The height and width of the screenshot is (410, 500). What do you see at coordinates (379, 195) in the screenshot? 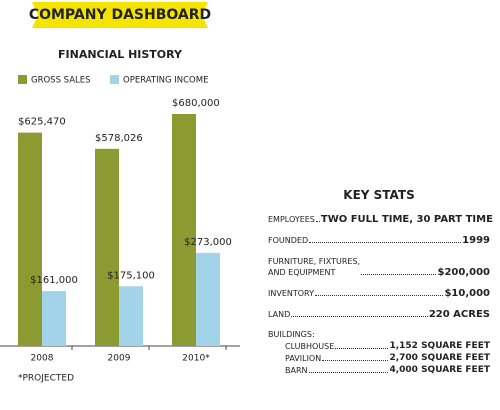
I see `key-stats-title: KEY STATS` at bounding box center [379, 195].